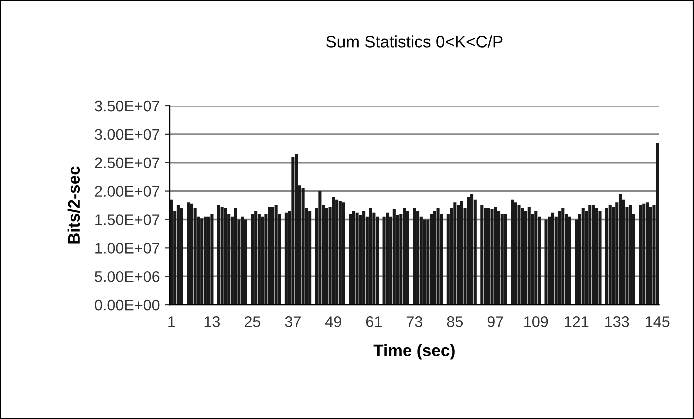 The image size is (694, 419). Describe the element at coordinates (577, 322) in the screenshot. I see `x-tick-label: 121` at that location.